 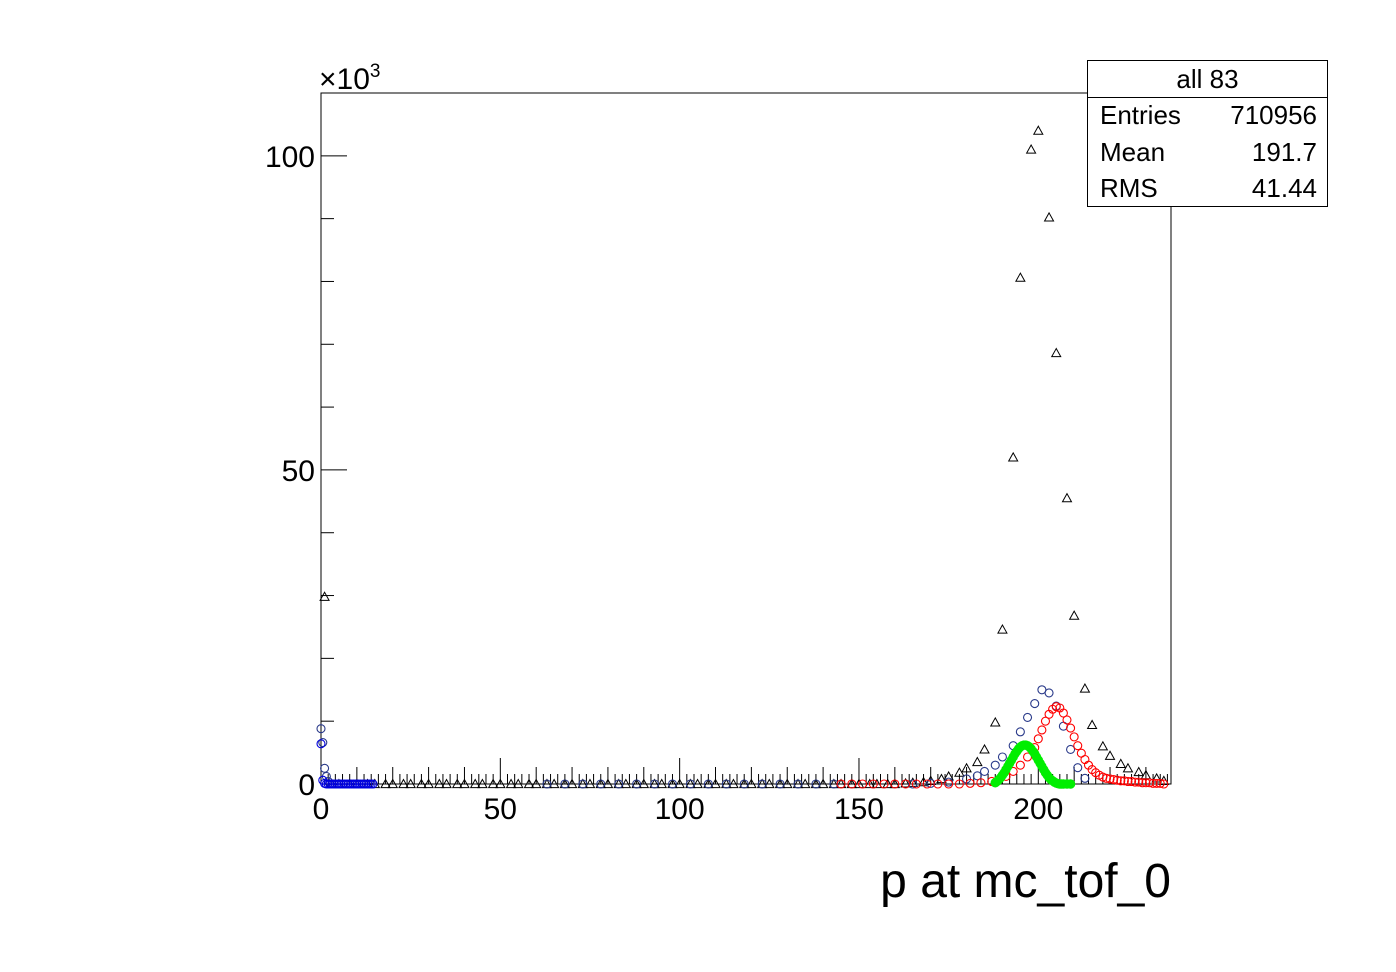 I want to click on x-tick-label: 150, so click(x=859, y=809).